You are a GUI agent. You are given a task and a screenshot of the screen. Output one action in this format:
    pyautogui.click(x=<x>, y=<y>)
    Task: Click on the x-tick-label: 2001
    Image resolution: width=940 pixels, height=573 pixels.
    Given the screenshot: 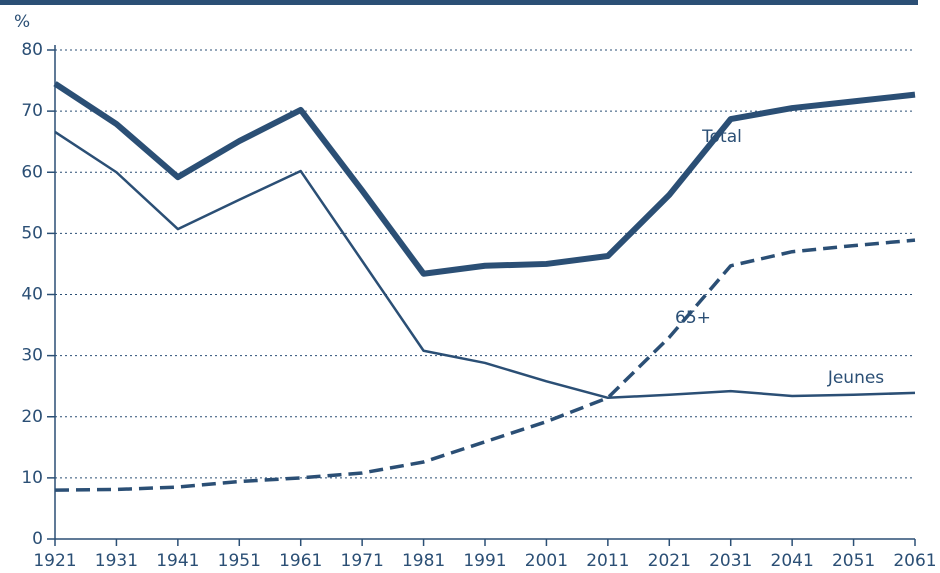 What is the action you would take?
    pyautogui.click(x=546, y=561)
    